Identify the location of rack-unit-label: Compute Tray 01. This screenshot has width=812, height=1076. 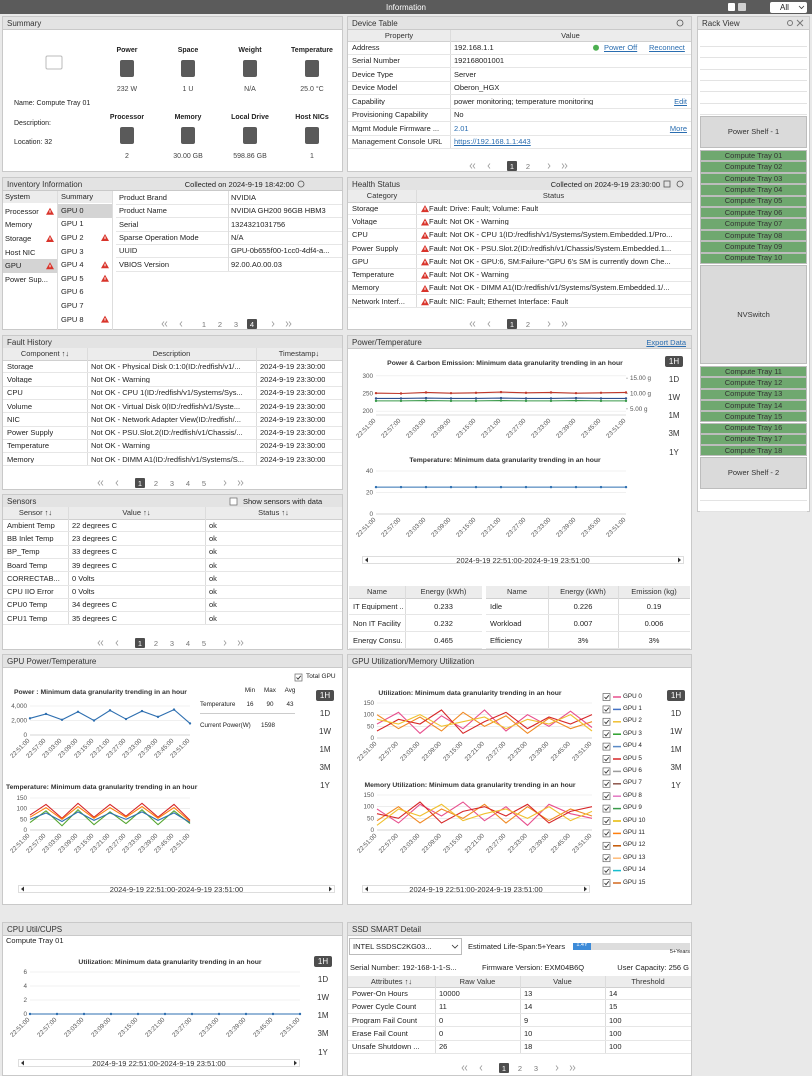
(753, 155).